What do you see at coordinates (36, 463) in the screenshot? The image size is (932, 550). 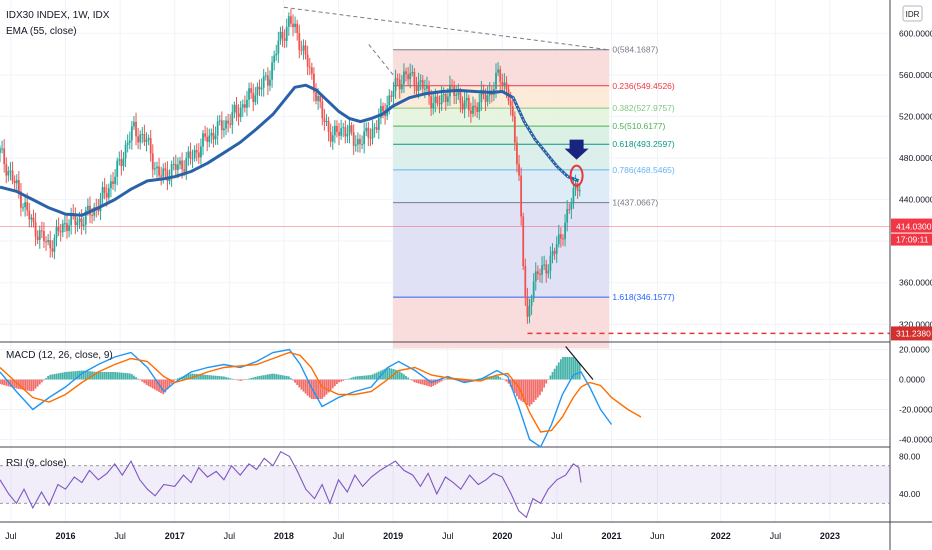 I see `rsi-indicator-label: RSI (9, close)` at bounding box center [36, 463].